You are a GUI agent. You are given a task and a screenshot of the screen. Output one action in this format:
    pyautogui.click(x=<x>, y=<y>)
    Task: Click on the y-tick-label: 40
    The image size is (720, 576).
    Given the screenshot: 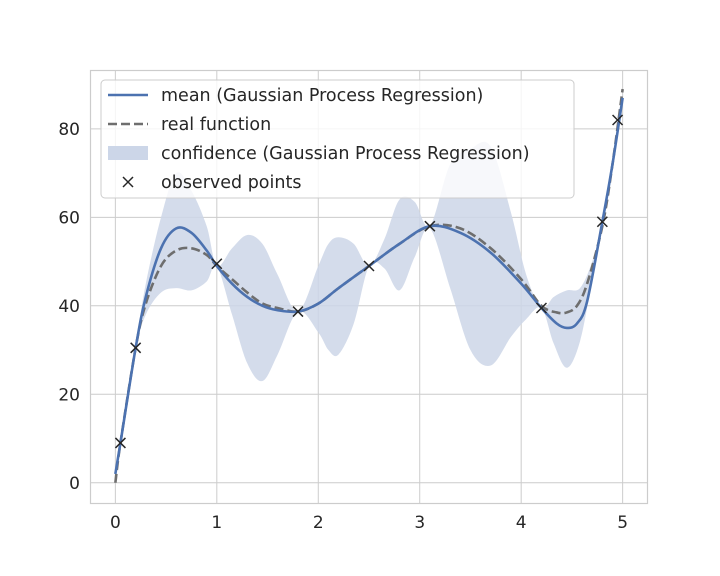 What is the action you would take?
    pyautogui.click(x=69, y=307)
    